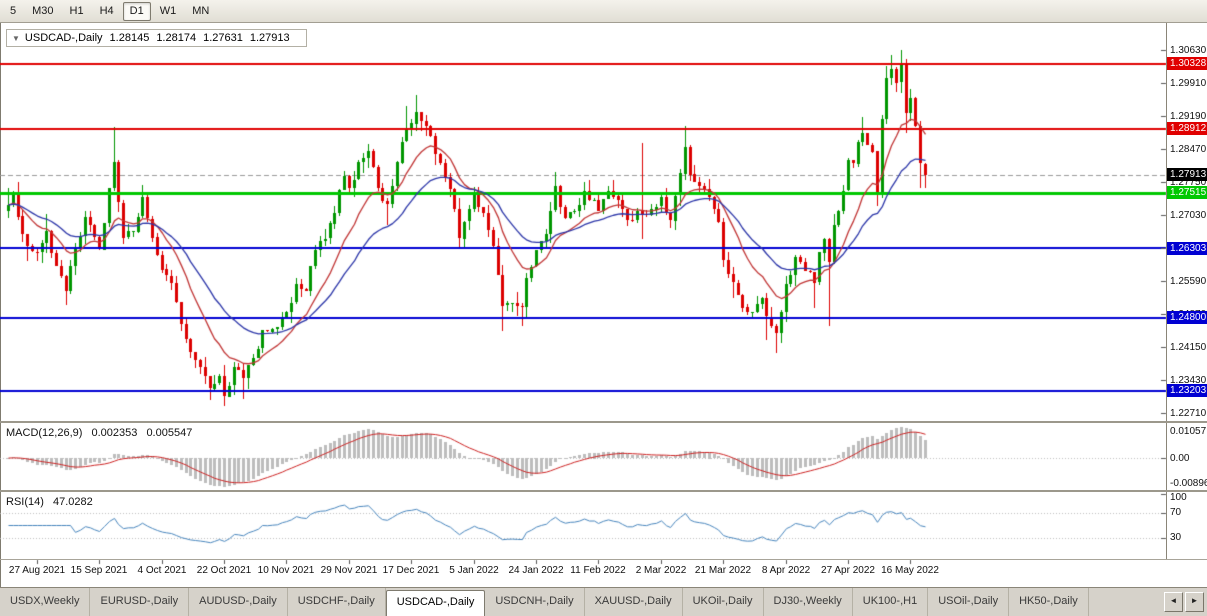  Describe the element at coordinates (1166, 291) in the screenshot. I see `price-axis-separator` at that location.